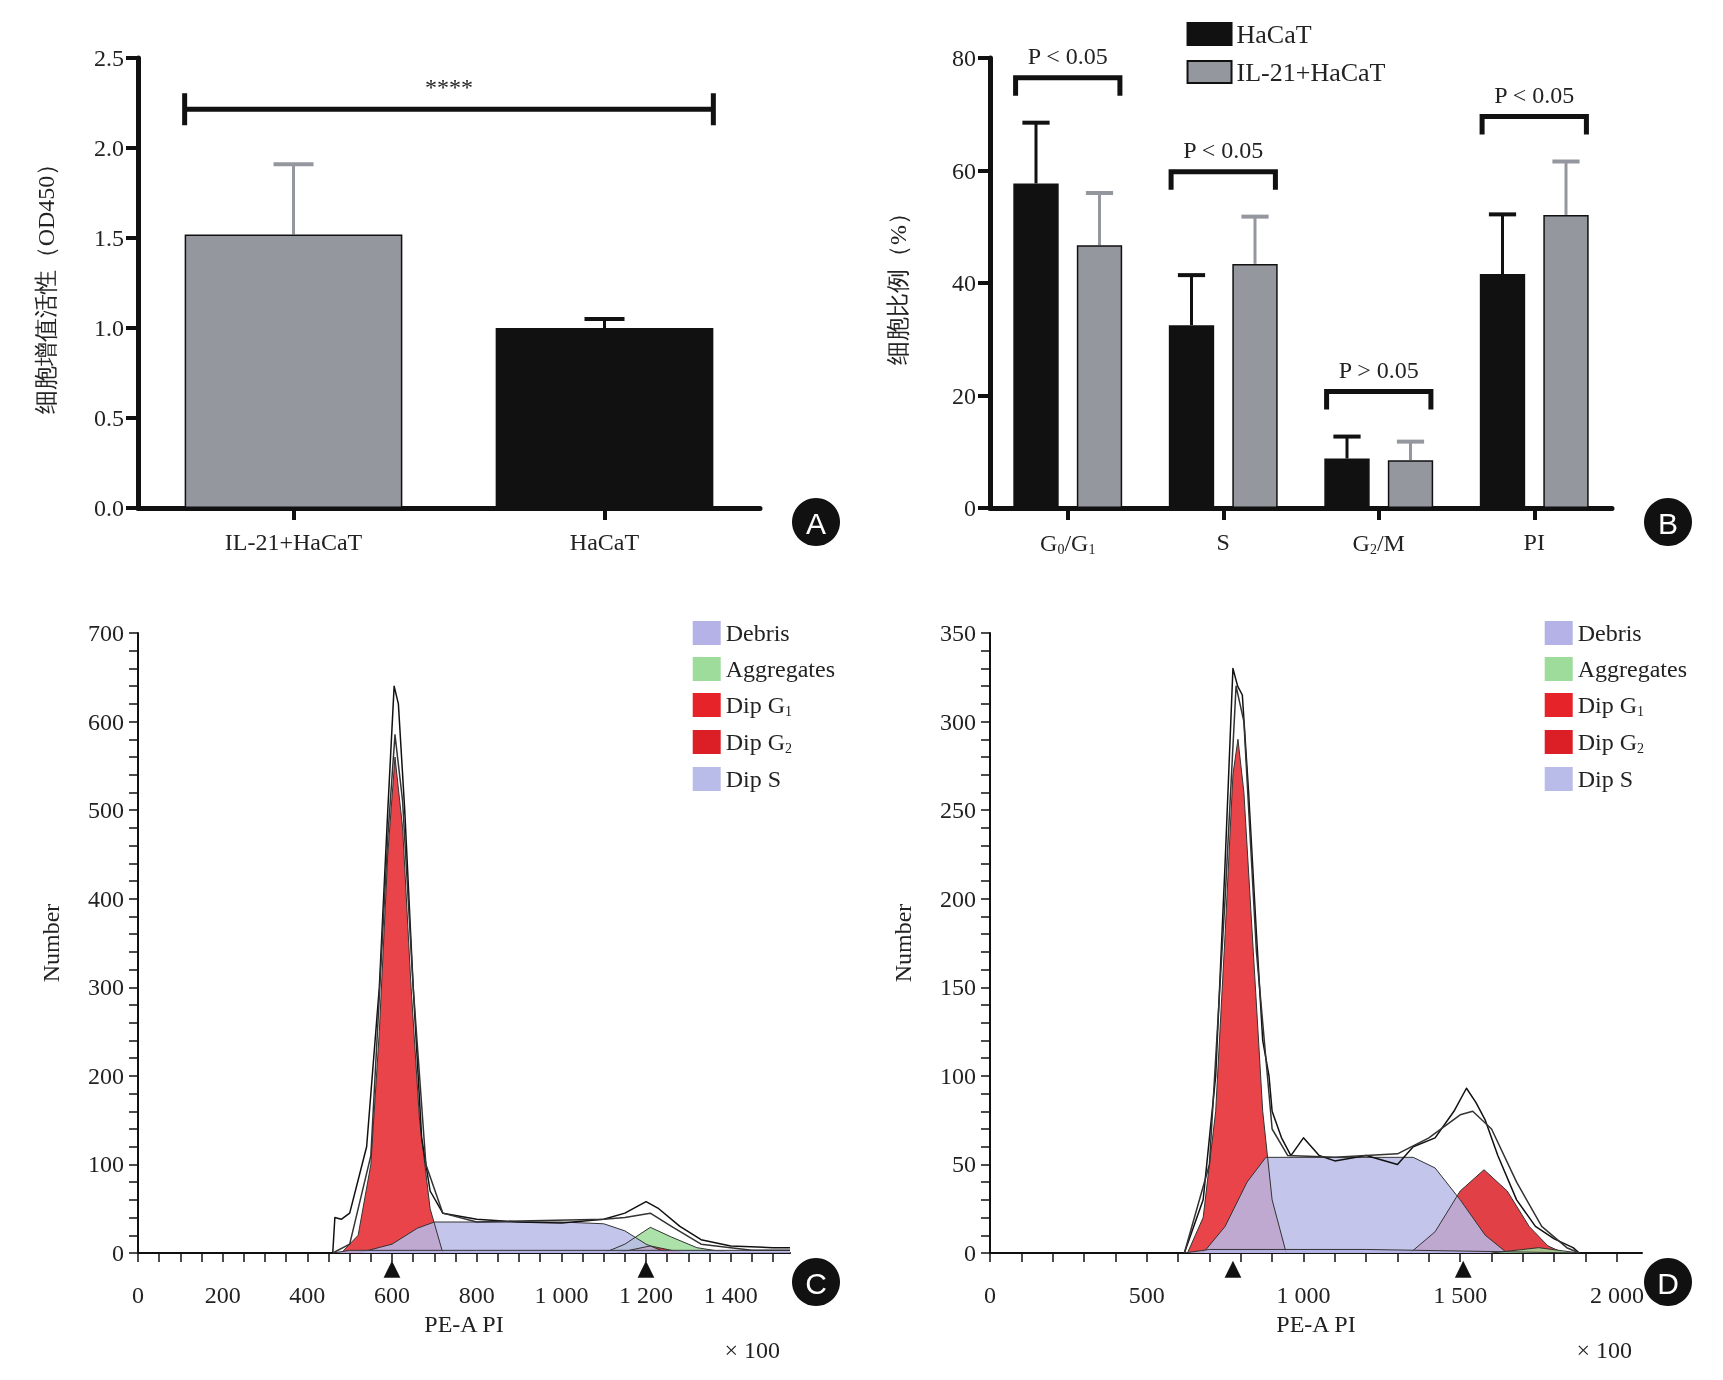 The image size is (1723, 1380). What do you see at coordinates (109, 418) in the screenshot?
I see `y-tick-label: 0.5` at bounding box center [109, 418].